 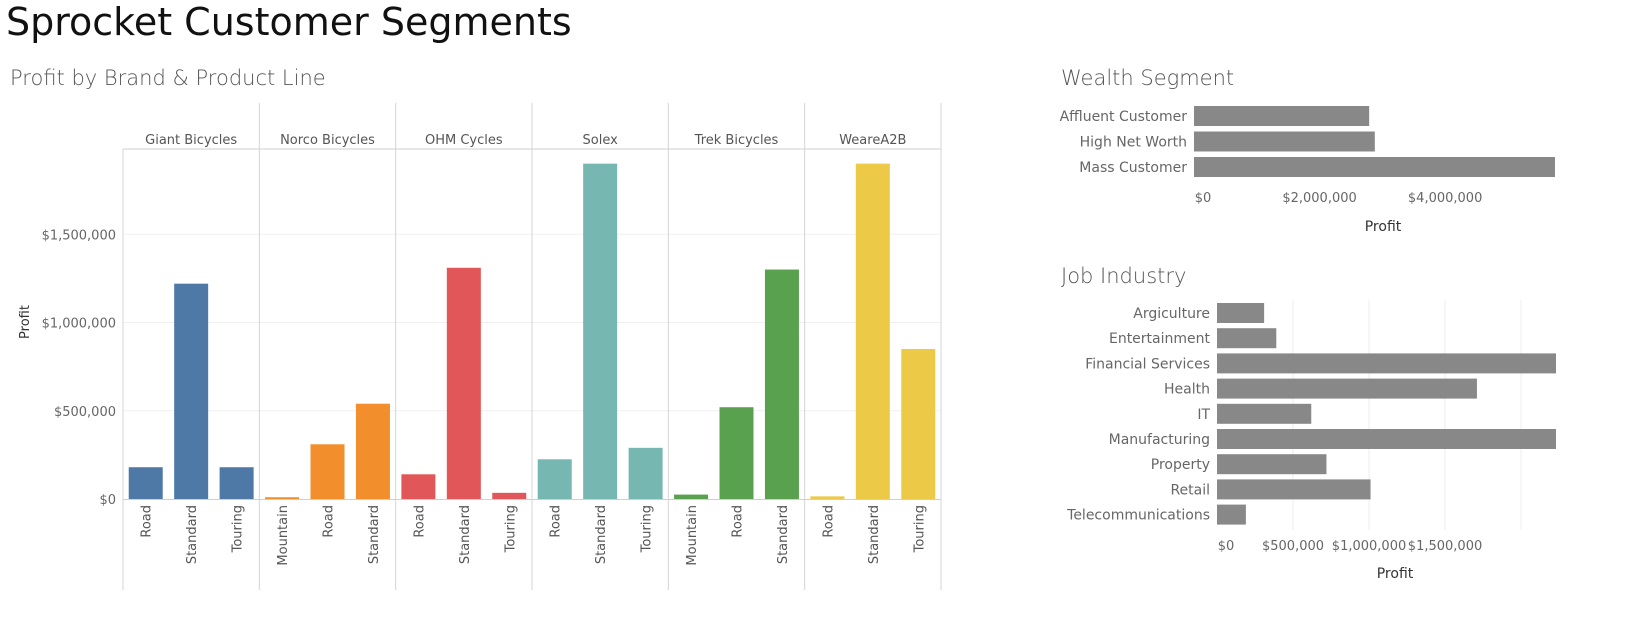 I want to click on brand-header-trek-bicycles: Trek Bicycles, so click(x=736, y=140).